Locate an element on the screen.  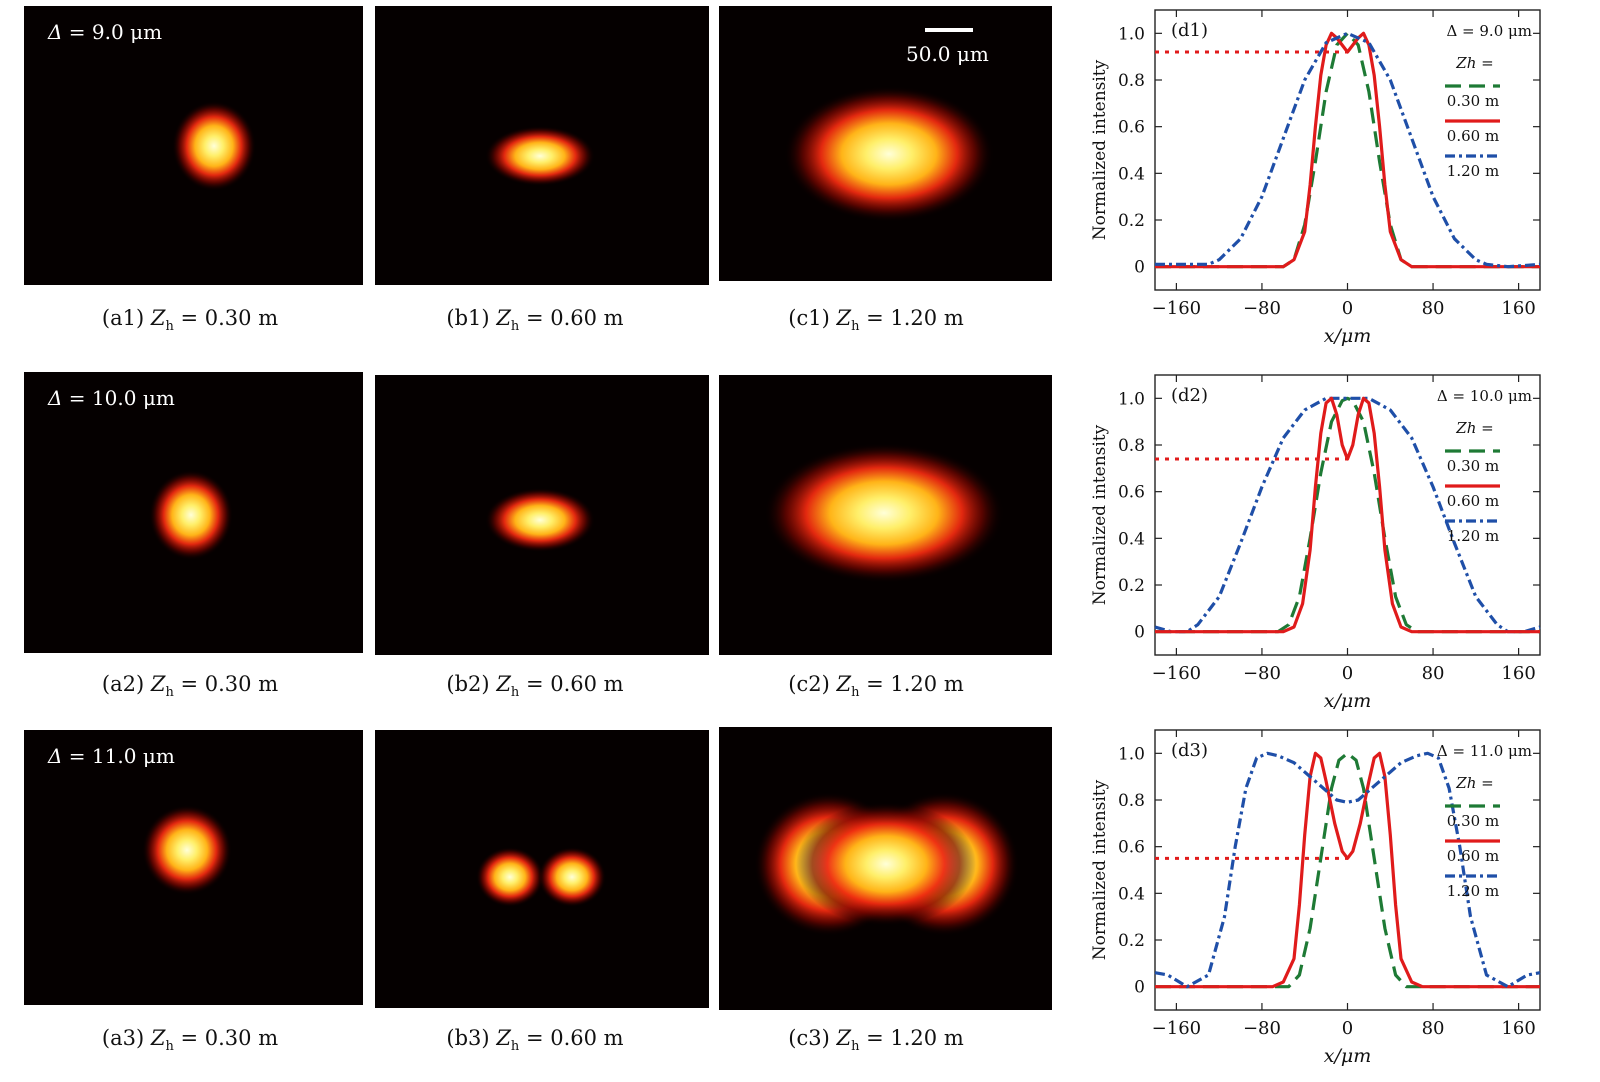
beam-image-c1 is located at coordinates (885, 143).